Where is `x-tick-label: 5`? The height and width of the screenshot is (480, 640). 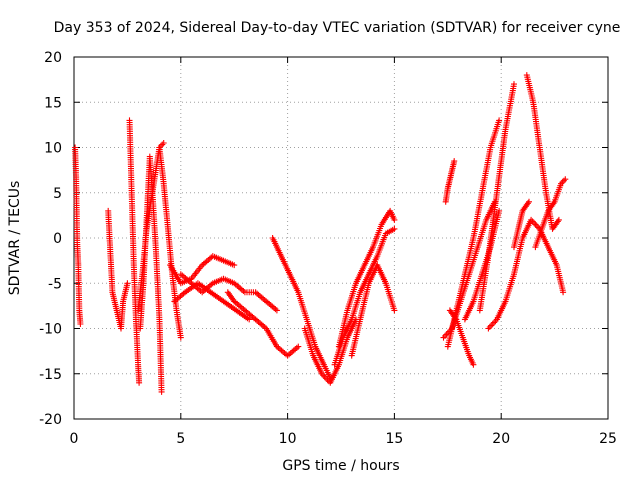 x-tick-label: 5 is located at coordinates (180, 439).